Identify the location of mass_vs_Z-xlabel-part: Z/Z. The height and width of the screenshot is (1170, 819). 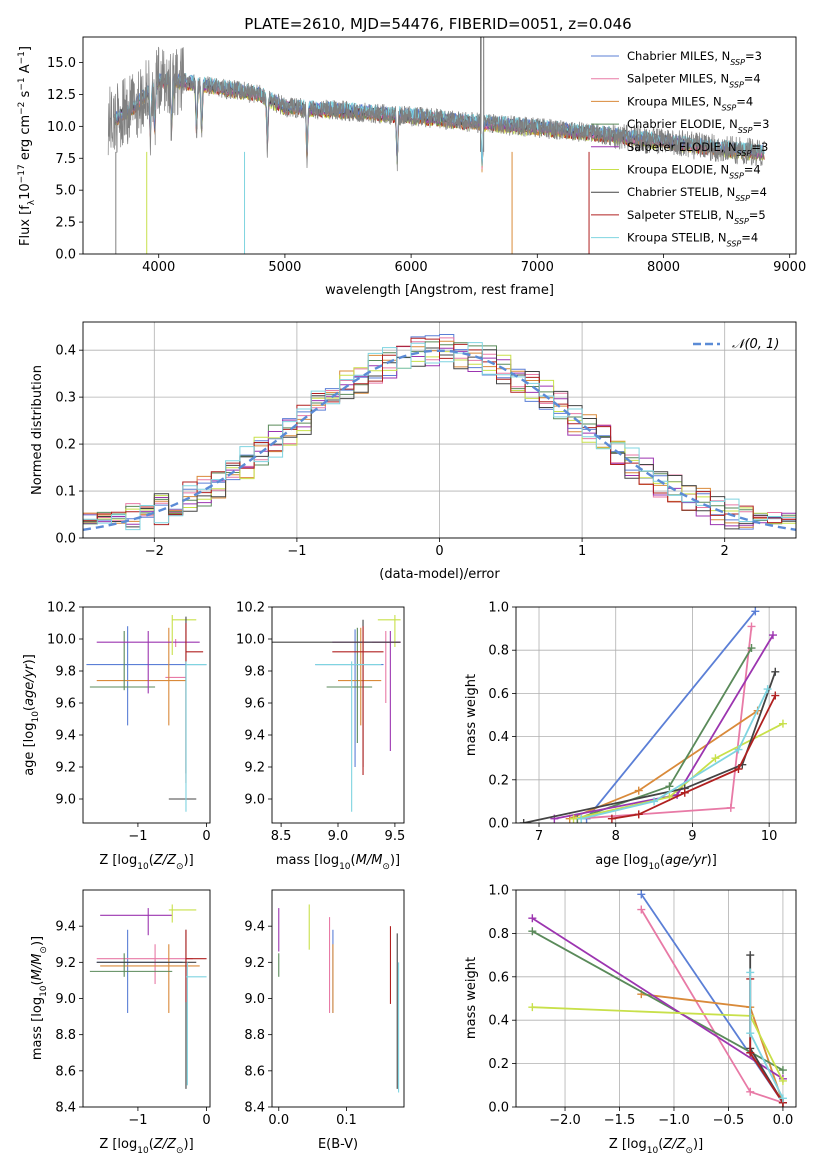
(165, 1144).